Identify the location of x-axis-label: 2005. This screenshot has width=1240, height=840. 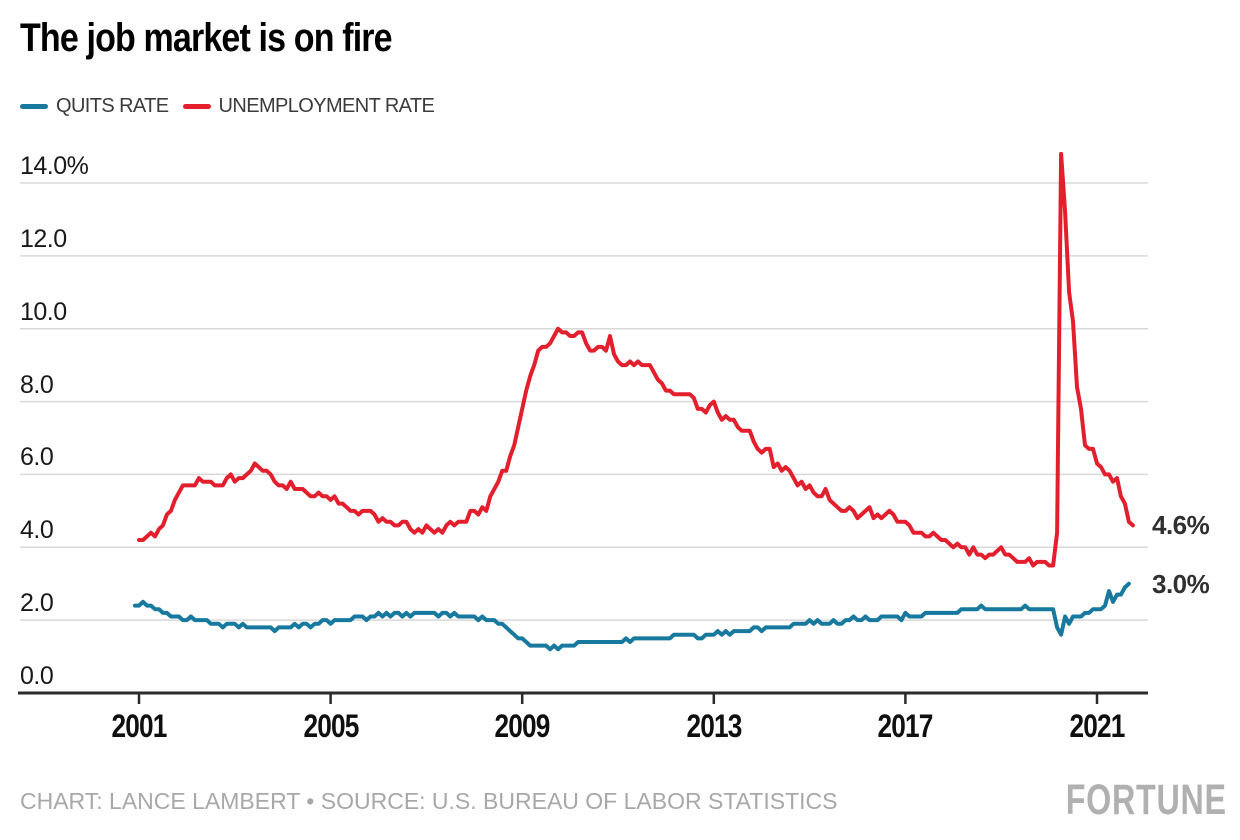
(331, 726).